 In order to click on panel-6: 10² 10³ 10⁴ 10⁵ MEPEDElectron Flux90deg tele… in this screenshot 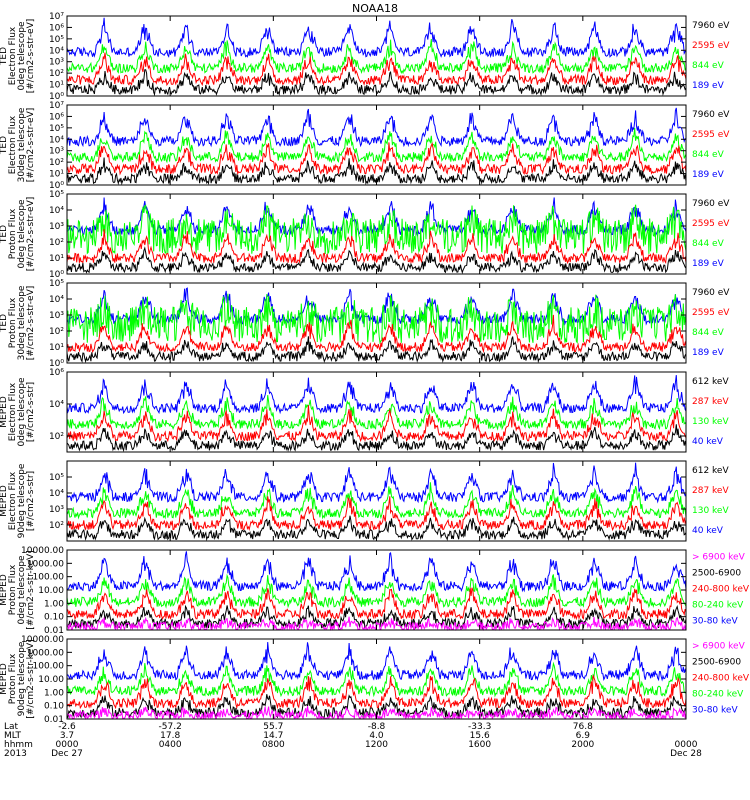, I will do `click(364, 501)`.